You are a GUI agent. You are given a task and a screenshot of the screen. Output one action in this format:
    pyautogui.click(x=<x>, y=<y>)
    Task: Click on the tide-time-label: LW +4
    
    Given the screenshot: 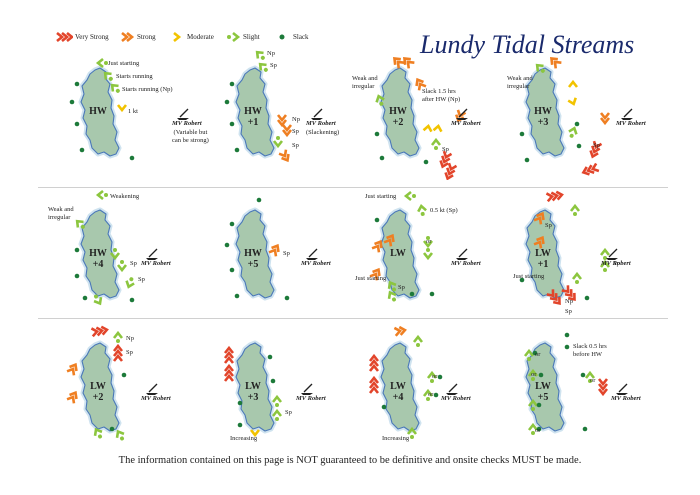 What is the action you would take?
    pyautogui.click(x=398, y=392)
    